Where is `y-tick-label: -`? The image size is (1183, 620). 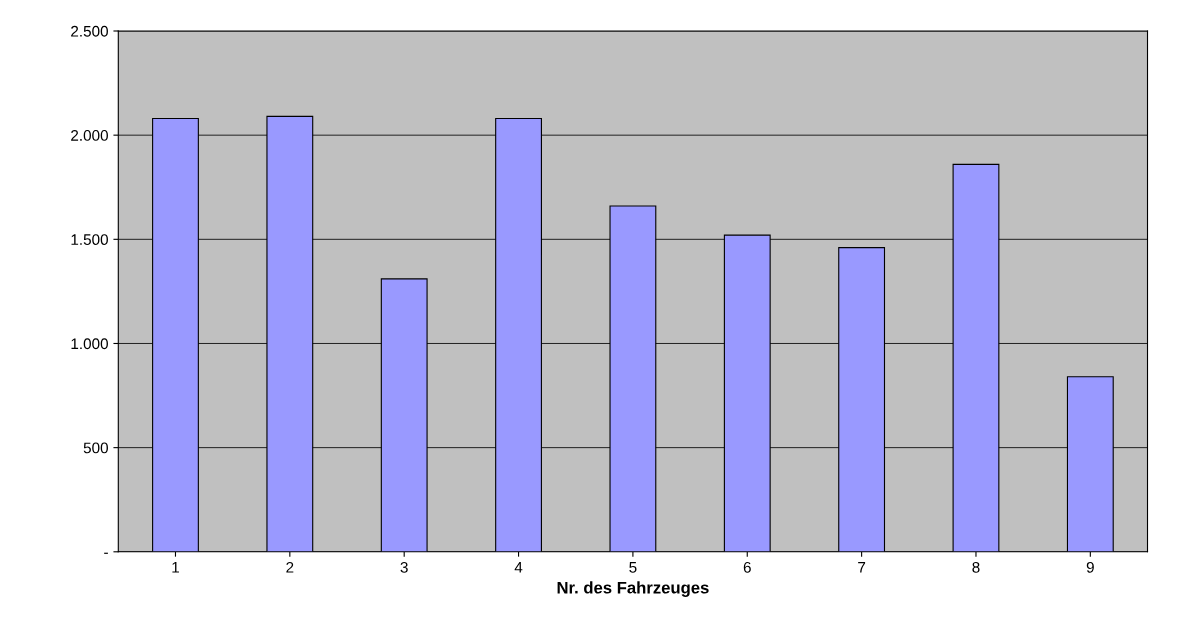 y-tick-label: - is located at coordinates (106, 553).